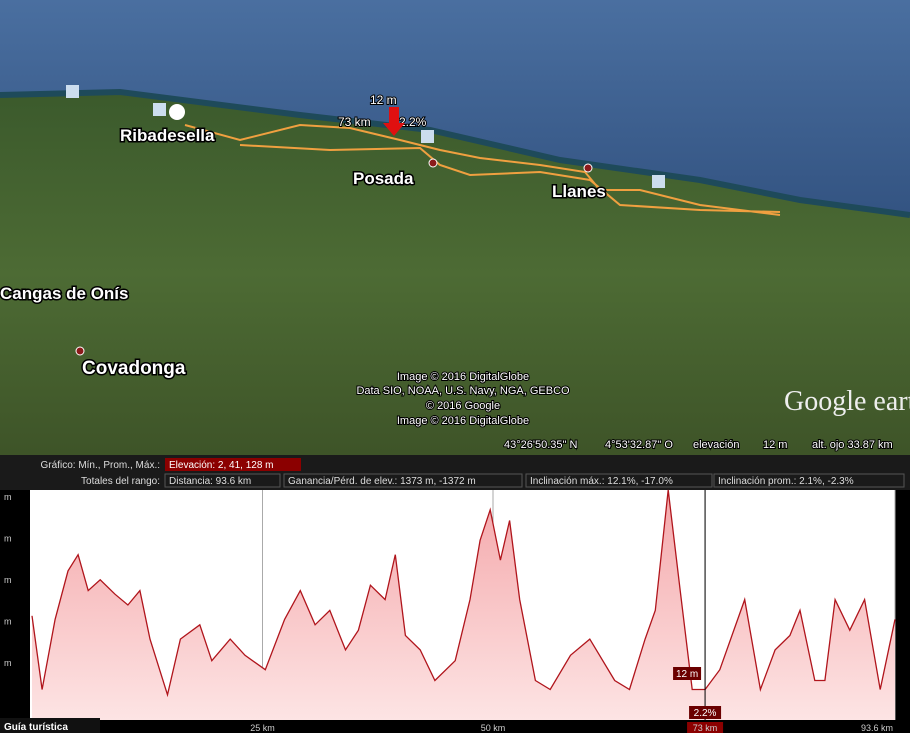 This screenshot has height=733, width=910. Describe the element at coordinates (786, 481) in the screenshot. I see `header-value: Inclinación prom.: 2.1%, -2.3%` at that location.